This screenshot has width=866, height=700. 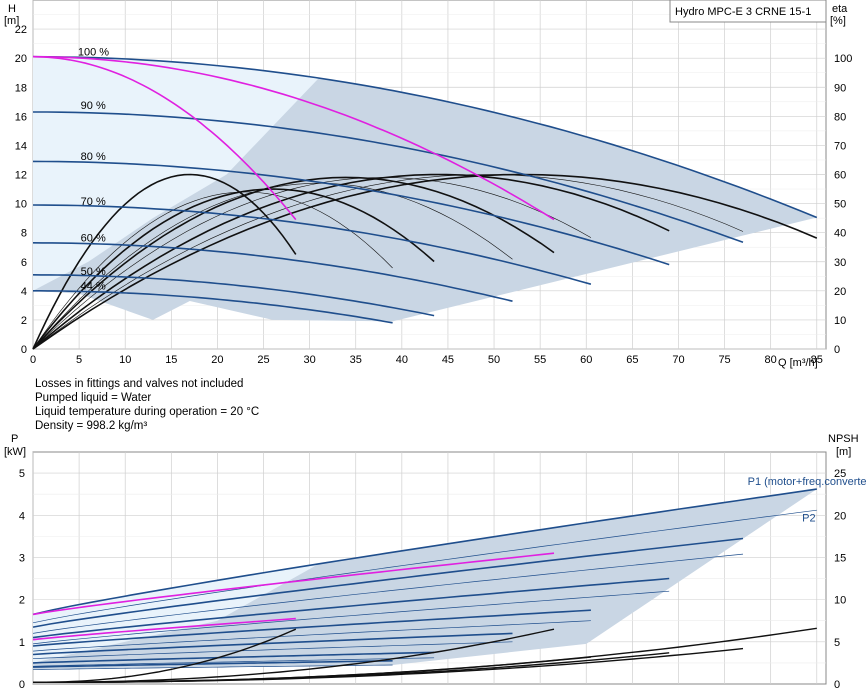 I want to click on y-axis-label-h: H, so click(x=12, y=9).